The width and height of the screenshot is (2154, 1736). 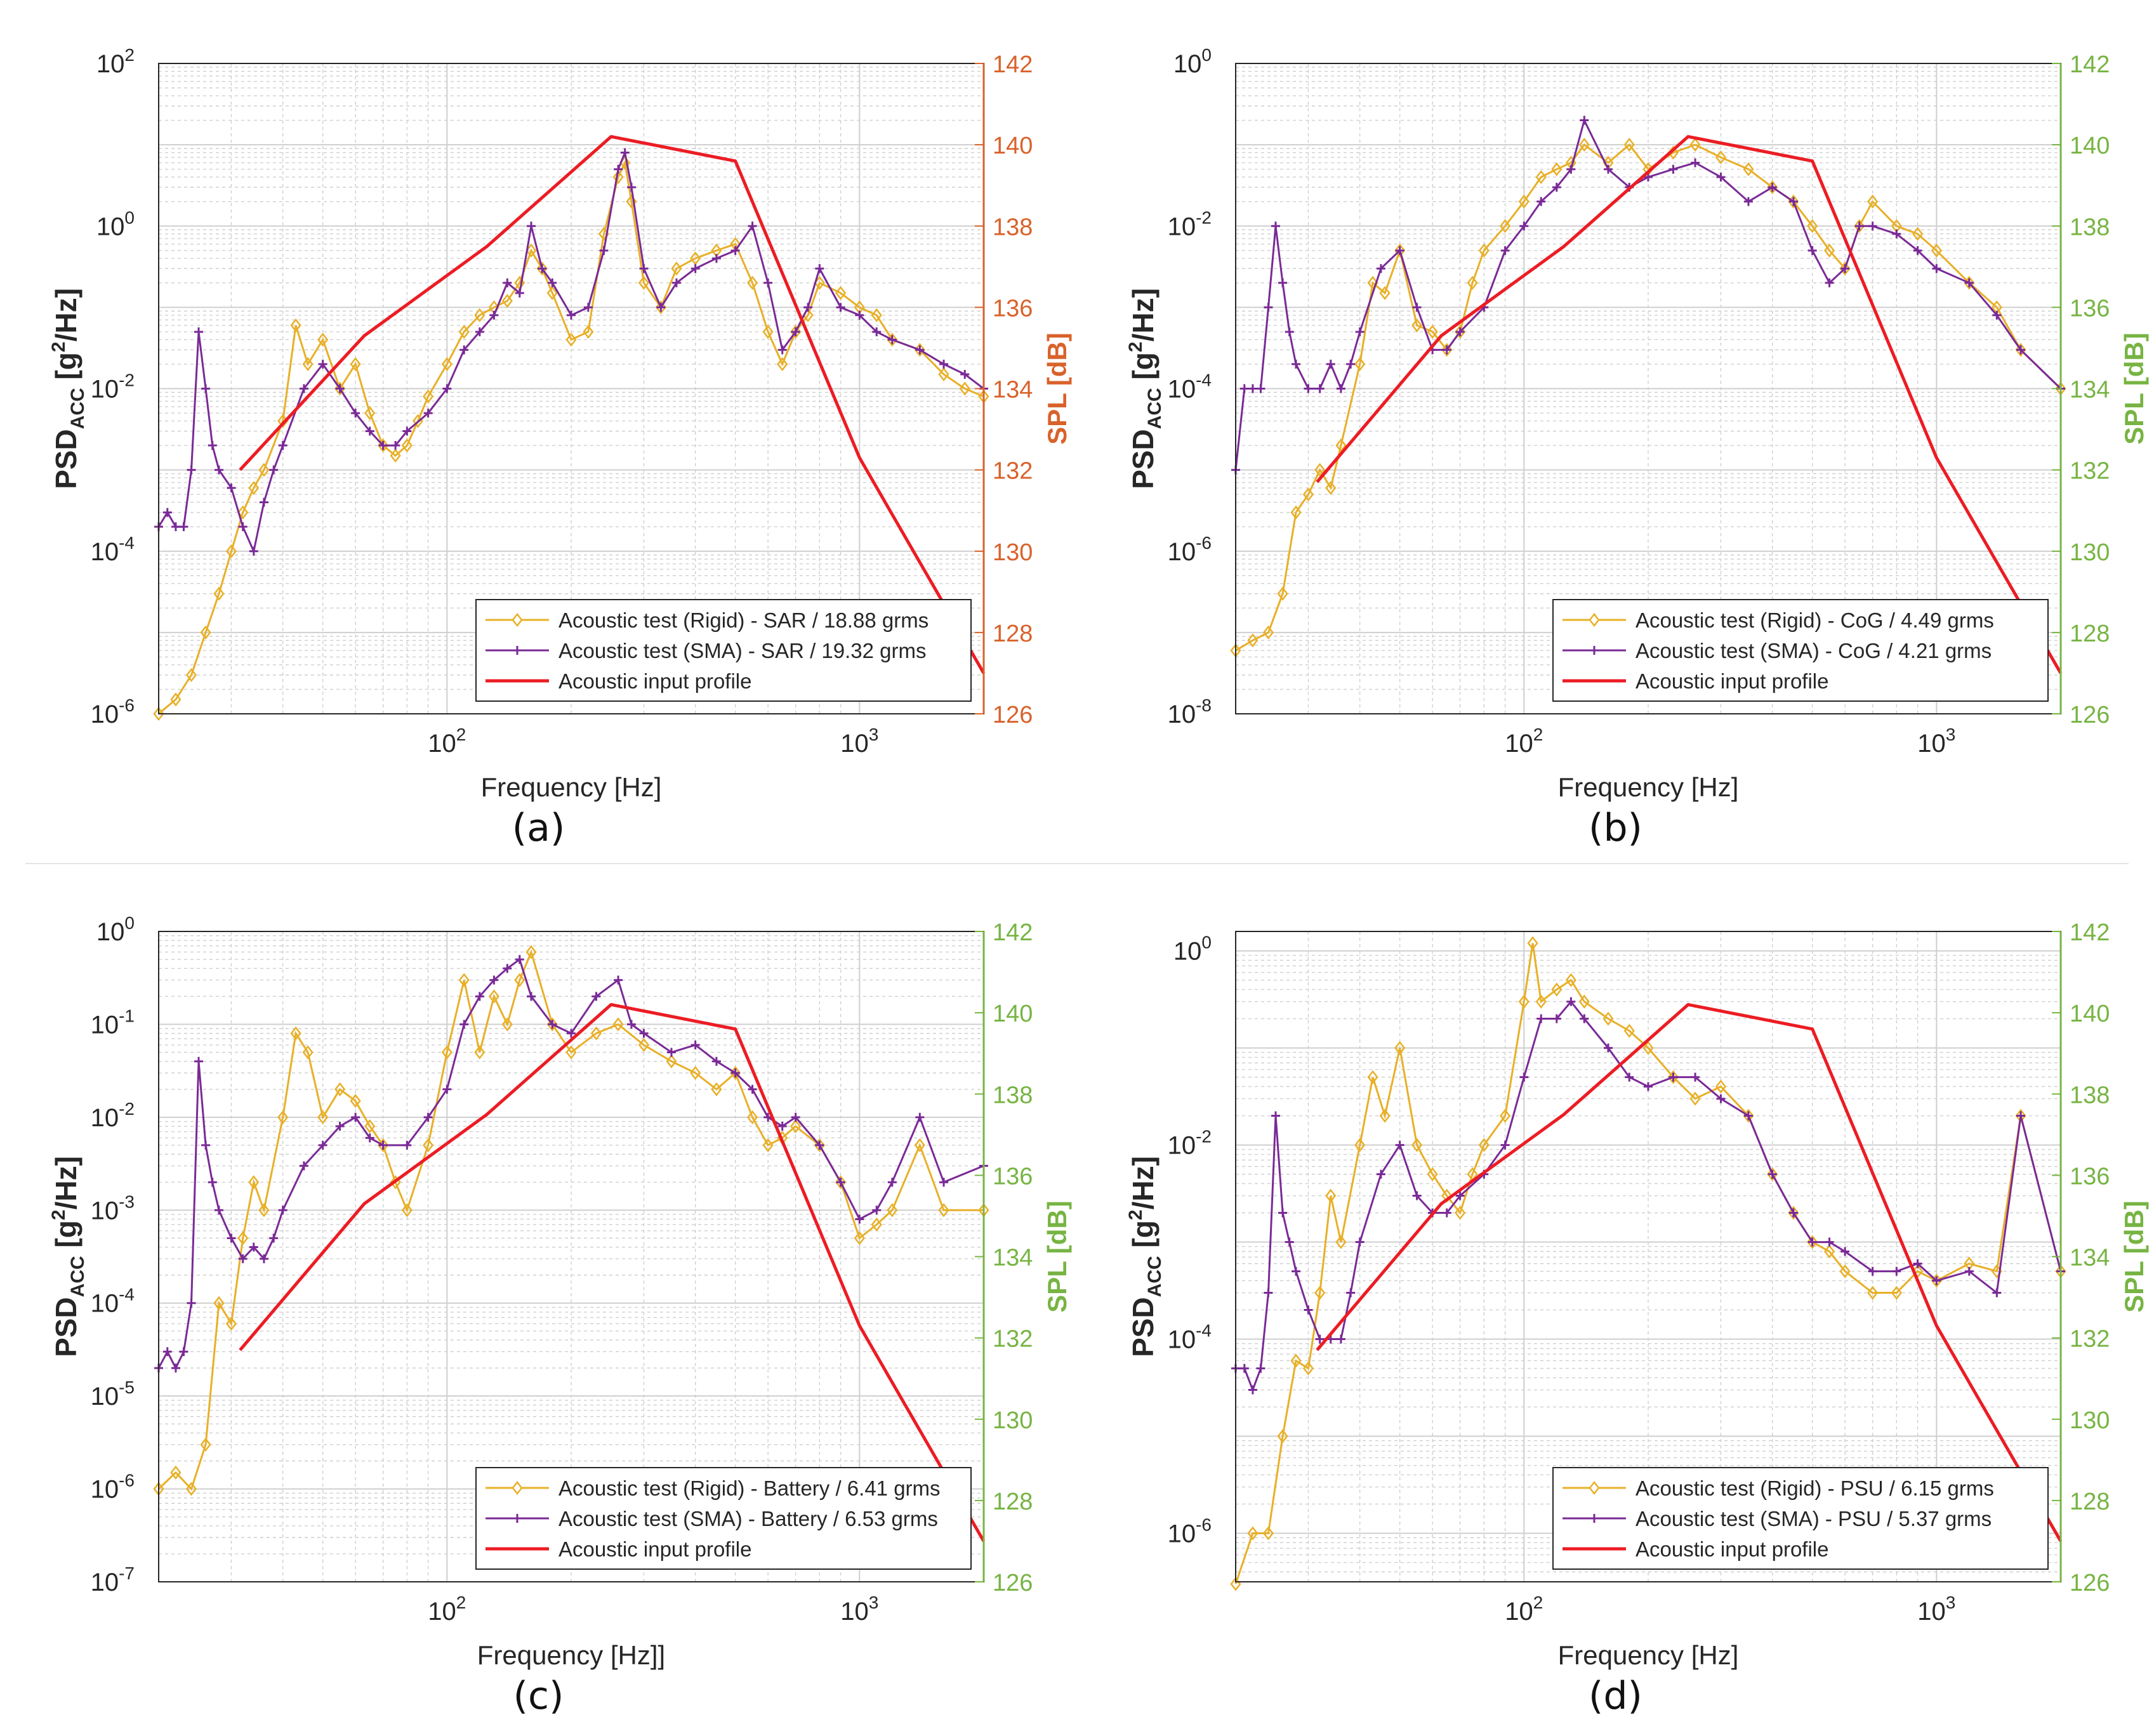 What do you see at coordinates (1190, 1532) in the screenshot?
I see `y-tick-label: 10-6` at bounding box center [1190, 1532].